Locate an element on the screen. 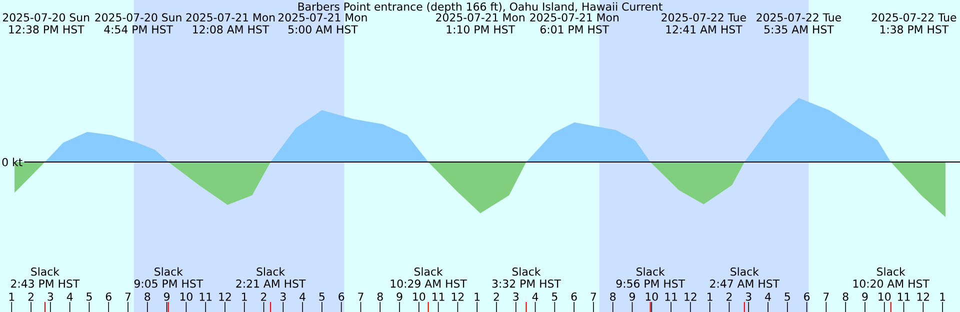 Image resolution: width=960 pixels, height=312 pixels. text: 3:32 PM HST is located at coordinates (526, 283).